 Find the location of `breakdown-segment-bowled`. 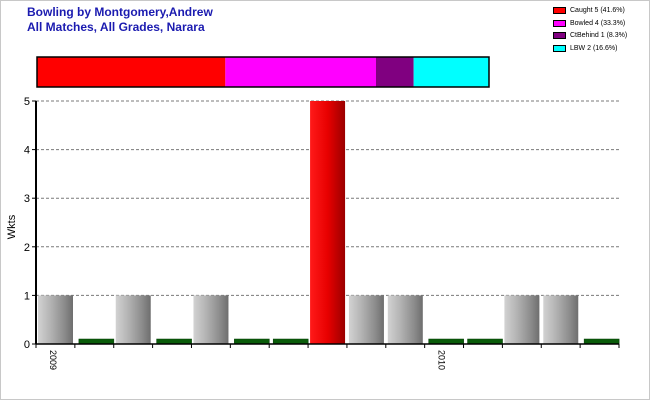

breakdown-segment-bowled is located at coordinates (300, 72).